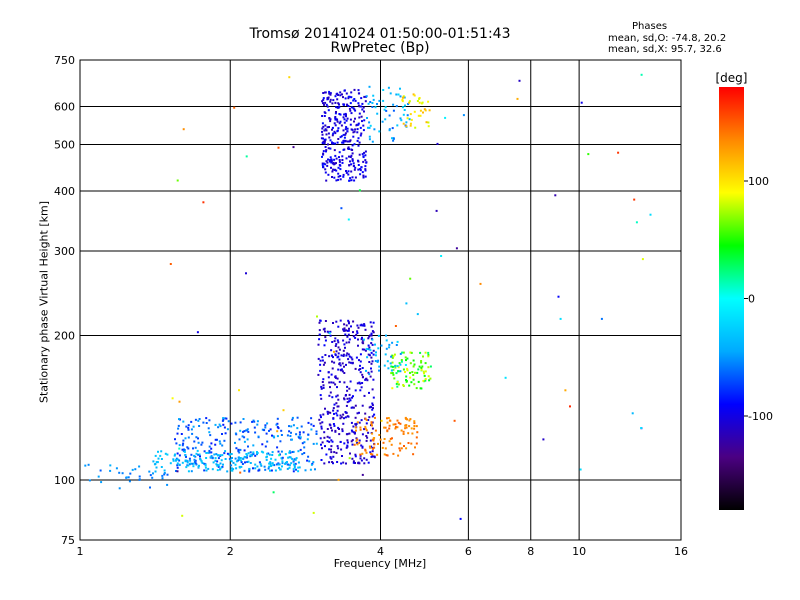  Describe the element at coordinates (758, 181) in the screenshot. I see `colorbar-tick-label: 100` at that location.